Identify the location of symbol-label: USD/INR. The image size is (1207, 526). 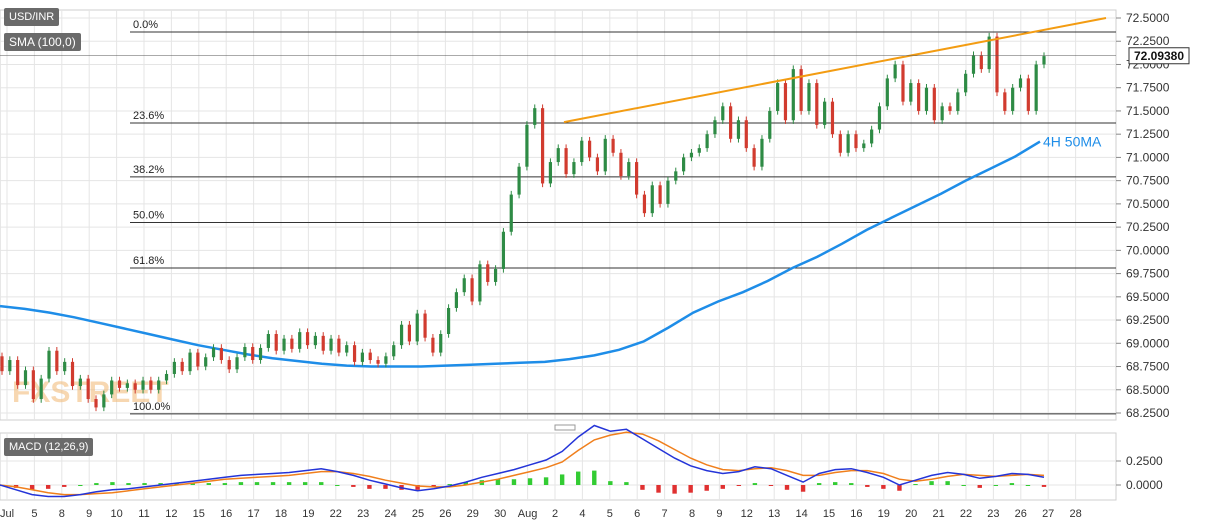
(32, 17).